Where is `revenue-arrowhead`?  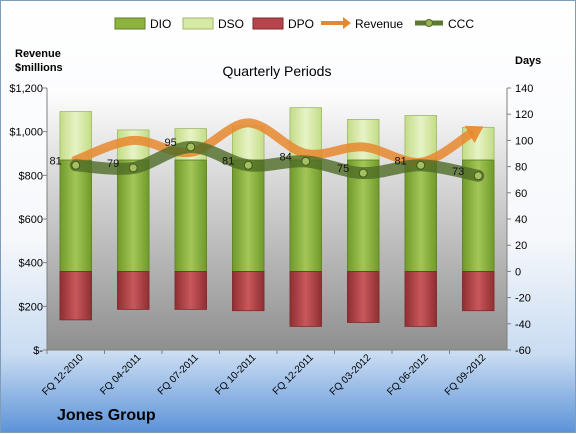
revenue-arrowhead is located at coordinates (474, 134).